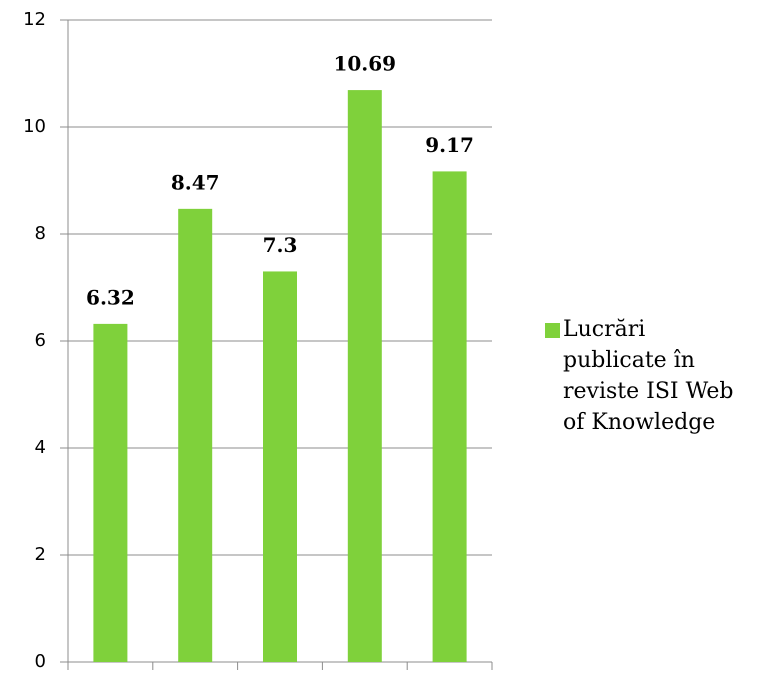 The image size is (778, 676). Describe the element at coordinates (449, 145) in the screenshot. I see `data-label: 9.17` at that location.